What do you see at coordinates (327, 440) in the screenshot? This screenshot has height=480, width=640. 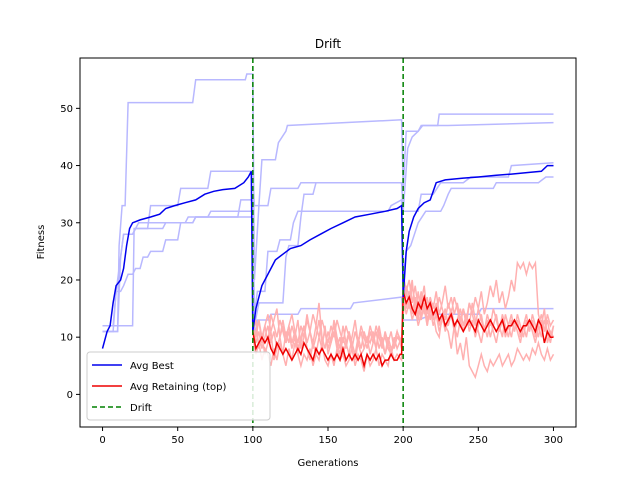 I see `x-tick-label-150: 150` at bounding box center [327, 440].